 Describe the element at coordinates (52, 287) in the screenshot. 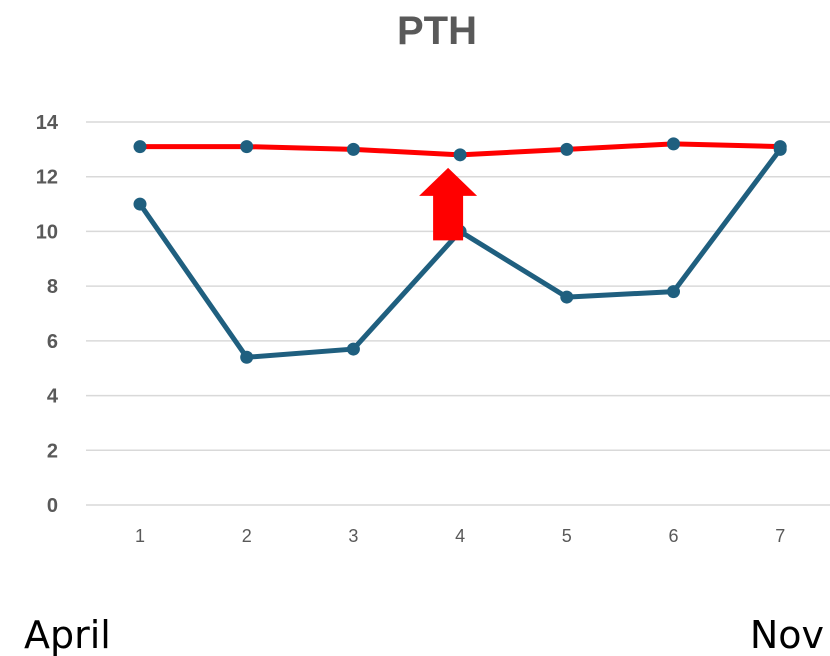

I see `y-tick-label-8: 8` at that location.